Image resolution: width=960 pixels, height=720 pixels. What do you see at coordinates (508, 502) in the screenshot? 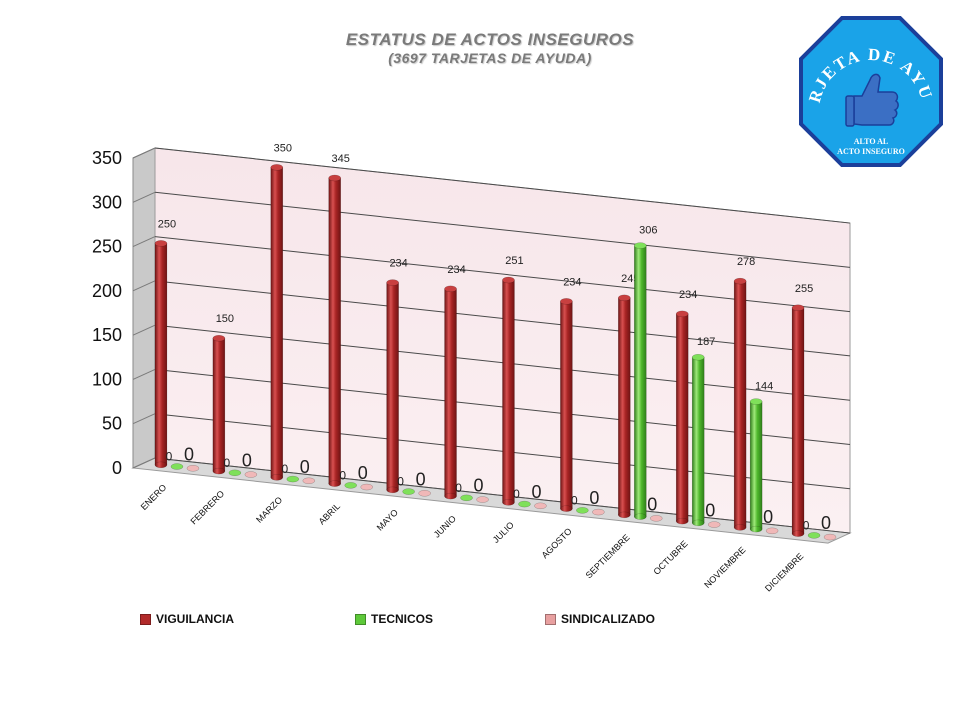
I see `bar-viguilancia-julio-base` at bounding box center [508, 502].